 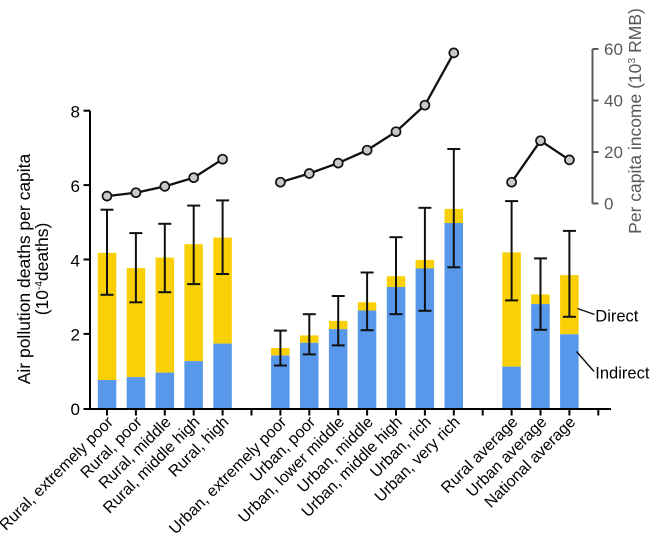 What do you see at coordinates (75, 112) in the screenshot?
I see `svg-text: 8` at bounding box center [75, 112].